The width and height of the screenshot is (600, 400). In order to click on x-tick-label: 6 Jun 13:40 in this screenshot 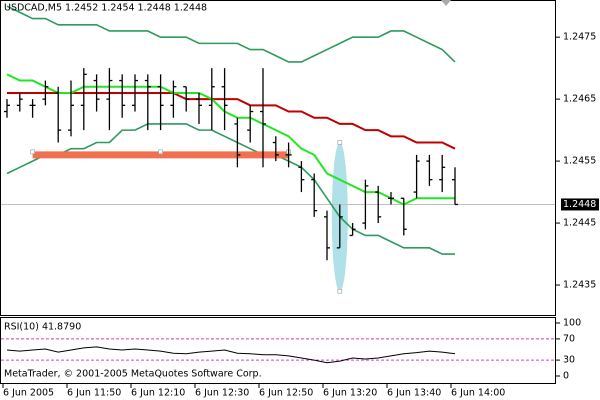, I will do `click(414, 393)`.